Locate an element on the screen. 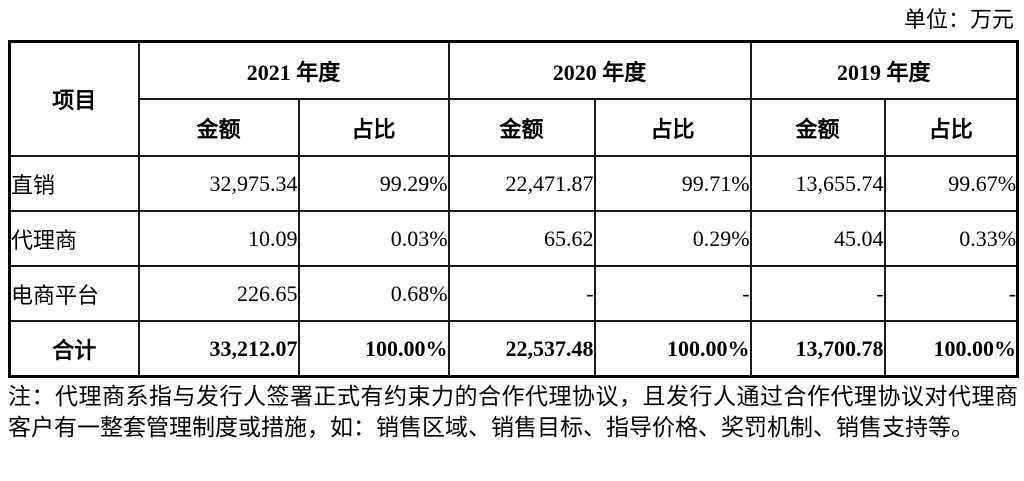  cell-amount-2020: - is located at coordinates (521, 293).